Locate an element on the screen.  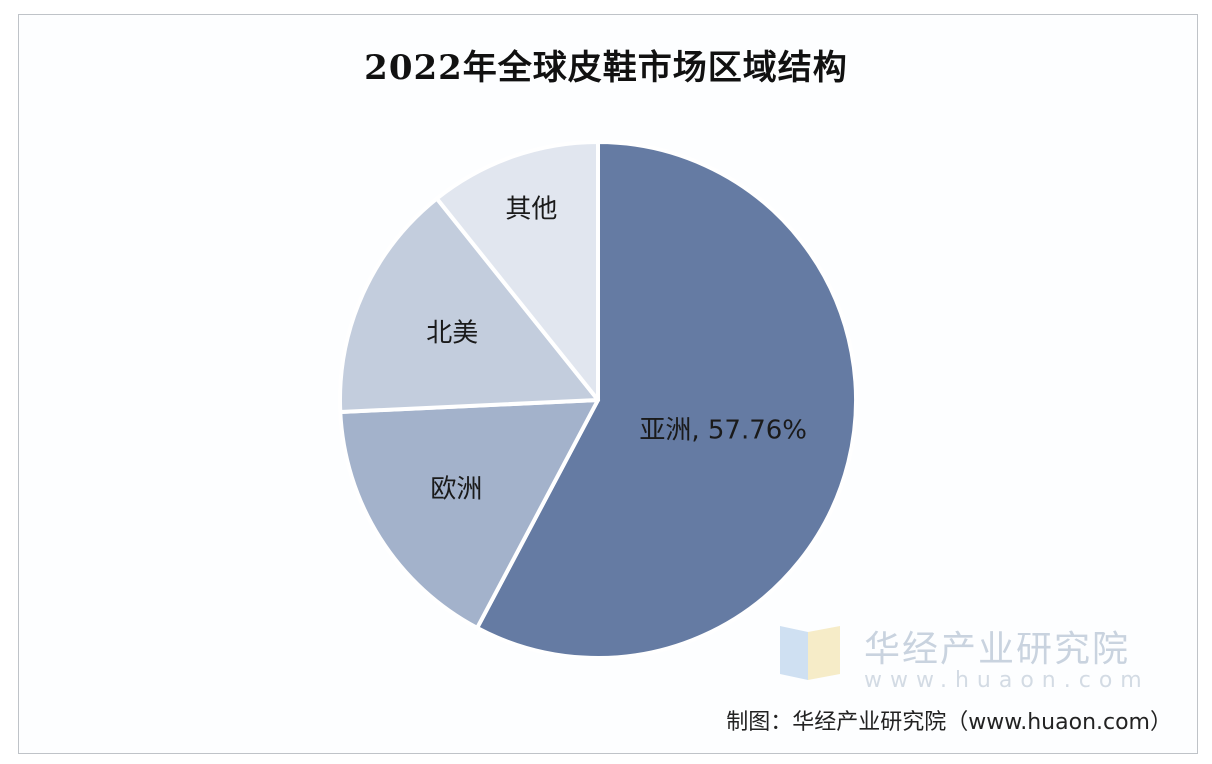
source-note: 制图：华经产业研究院（www.huaon.com） is located at coordinates (949, 722).